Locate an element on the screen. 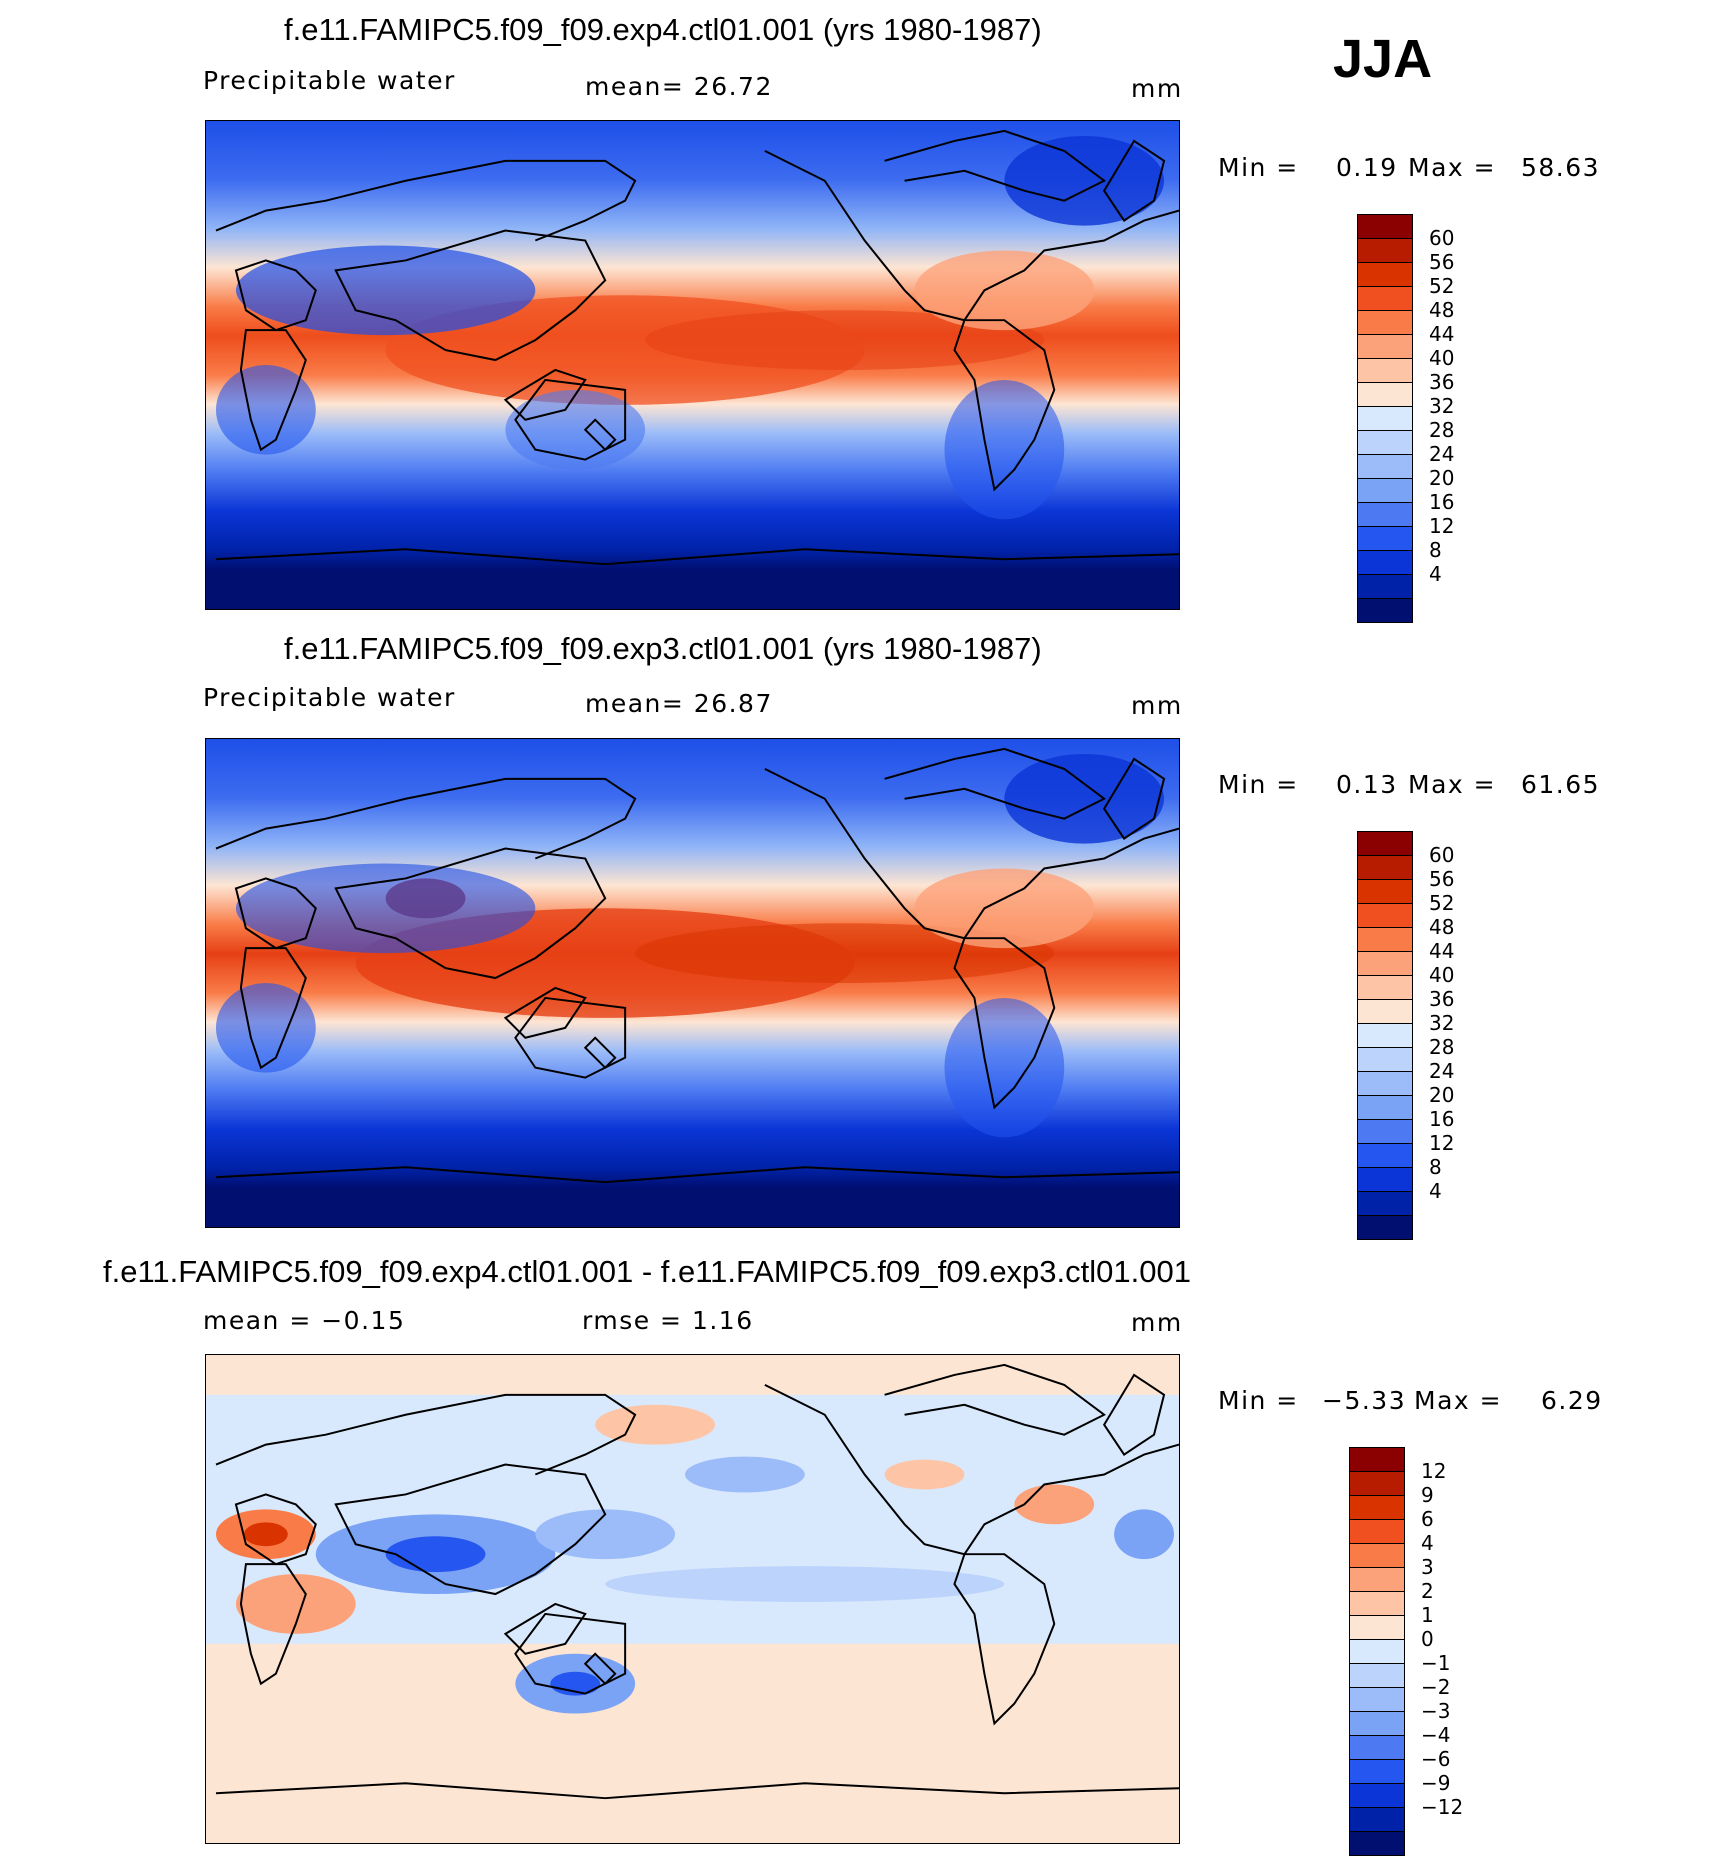 This screenshot has width=1710, height=1856. panel3-max-value: 6.29 is located at coordinates (1572, 1400).